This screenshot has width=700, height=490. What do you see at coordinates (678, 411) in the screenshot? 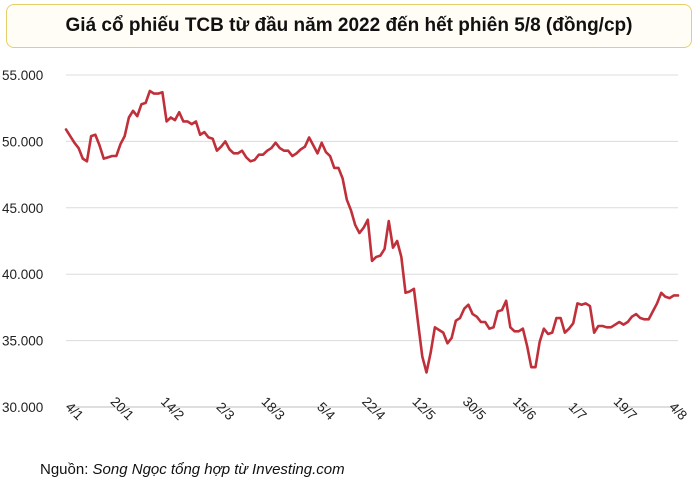
I see `x-tick-label: 4/8` at bounding box center [678, 411].